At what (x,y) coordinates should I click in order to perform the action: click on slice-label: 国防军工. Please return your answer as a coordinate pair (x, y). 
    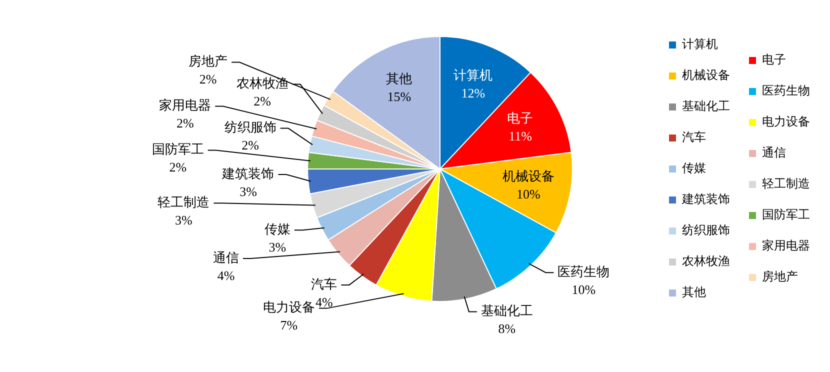
    Looking at the image, I should click on (178, 149).